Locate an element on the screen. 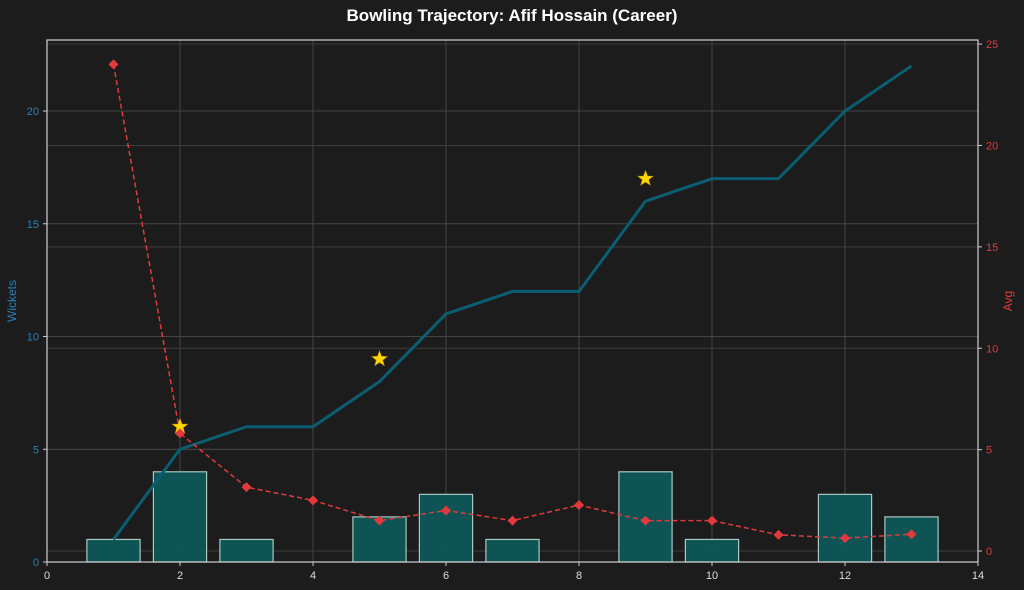 This screenshot has height=590, width=1024. y-tick-label: 10 is located at coordinates (33, 338).